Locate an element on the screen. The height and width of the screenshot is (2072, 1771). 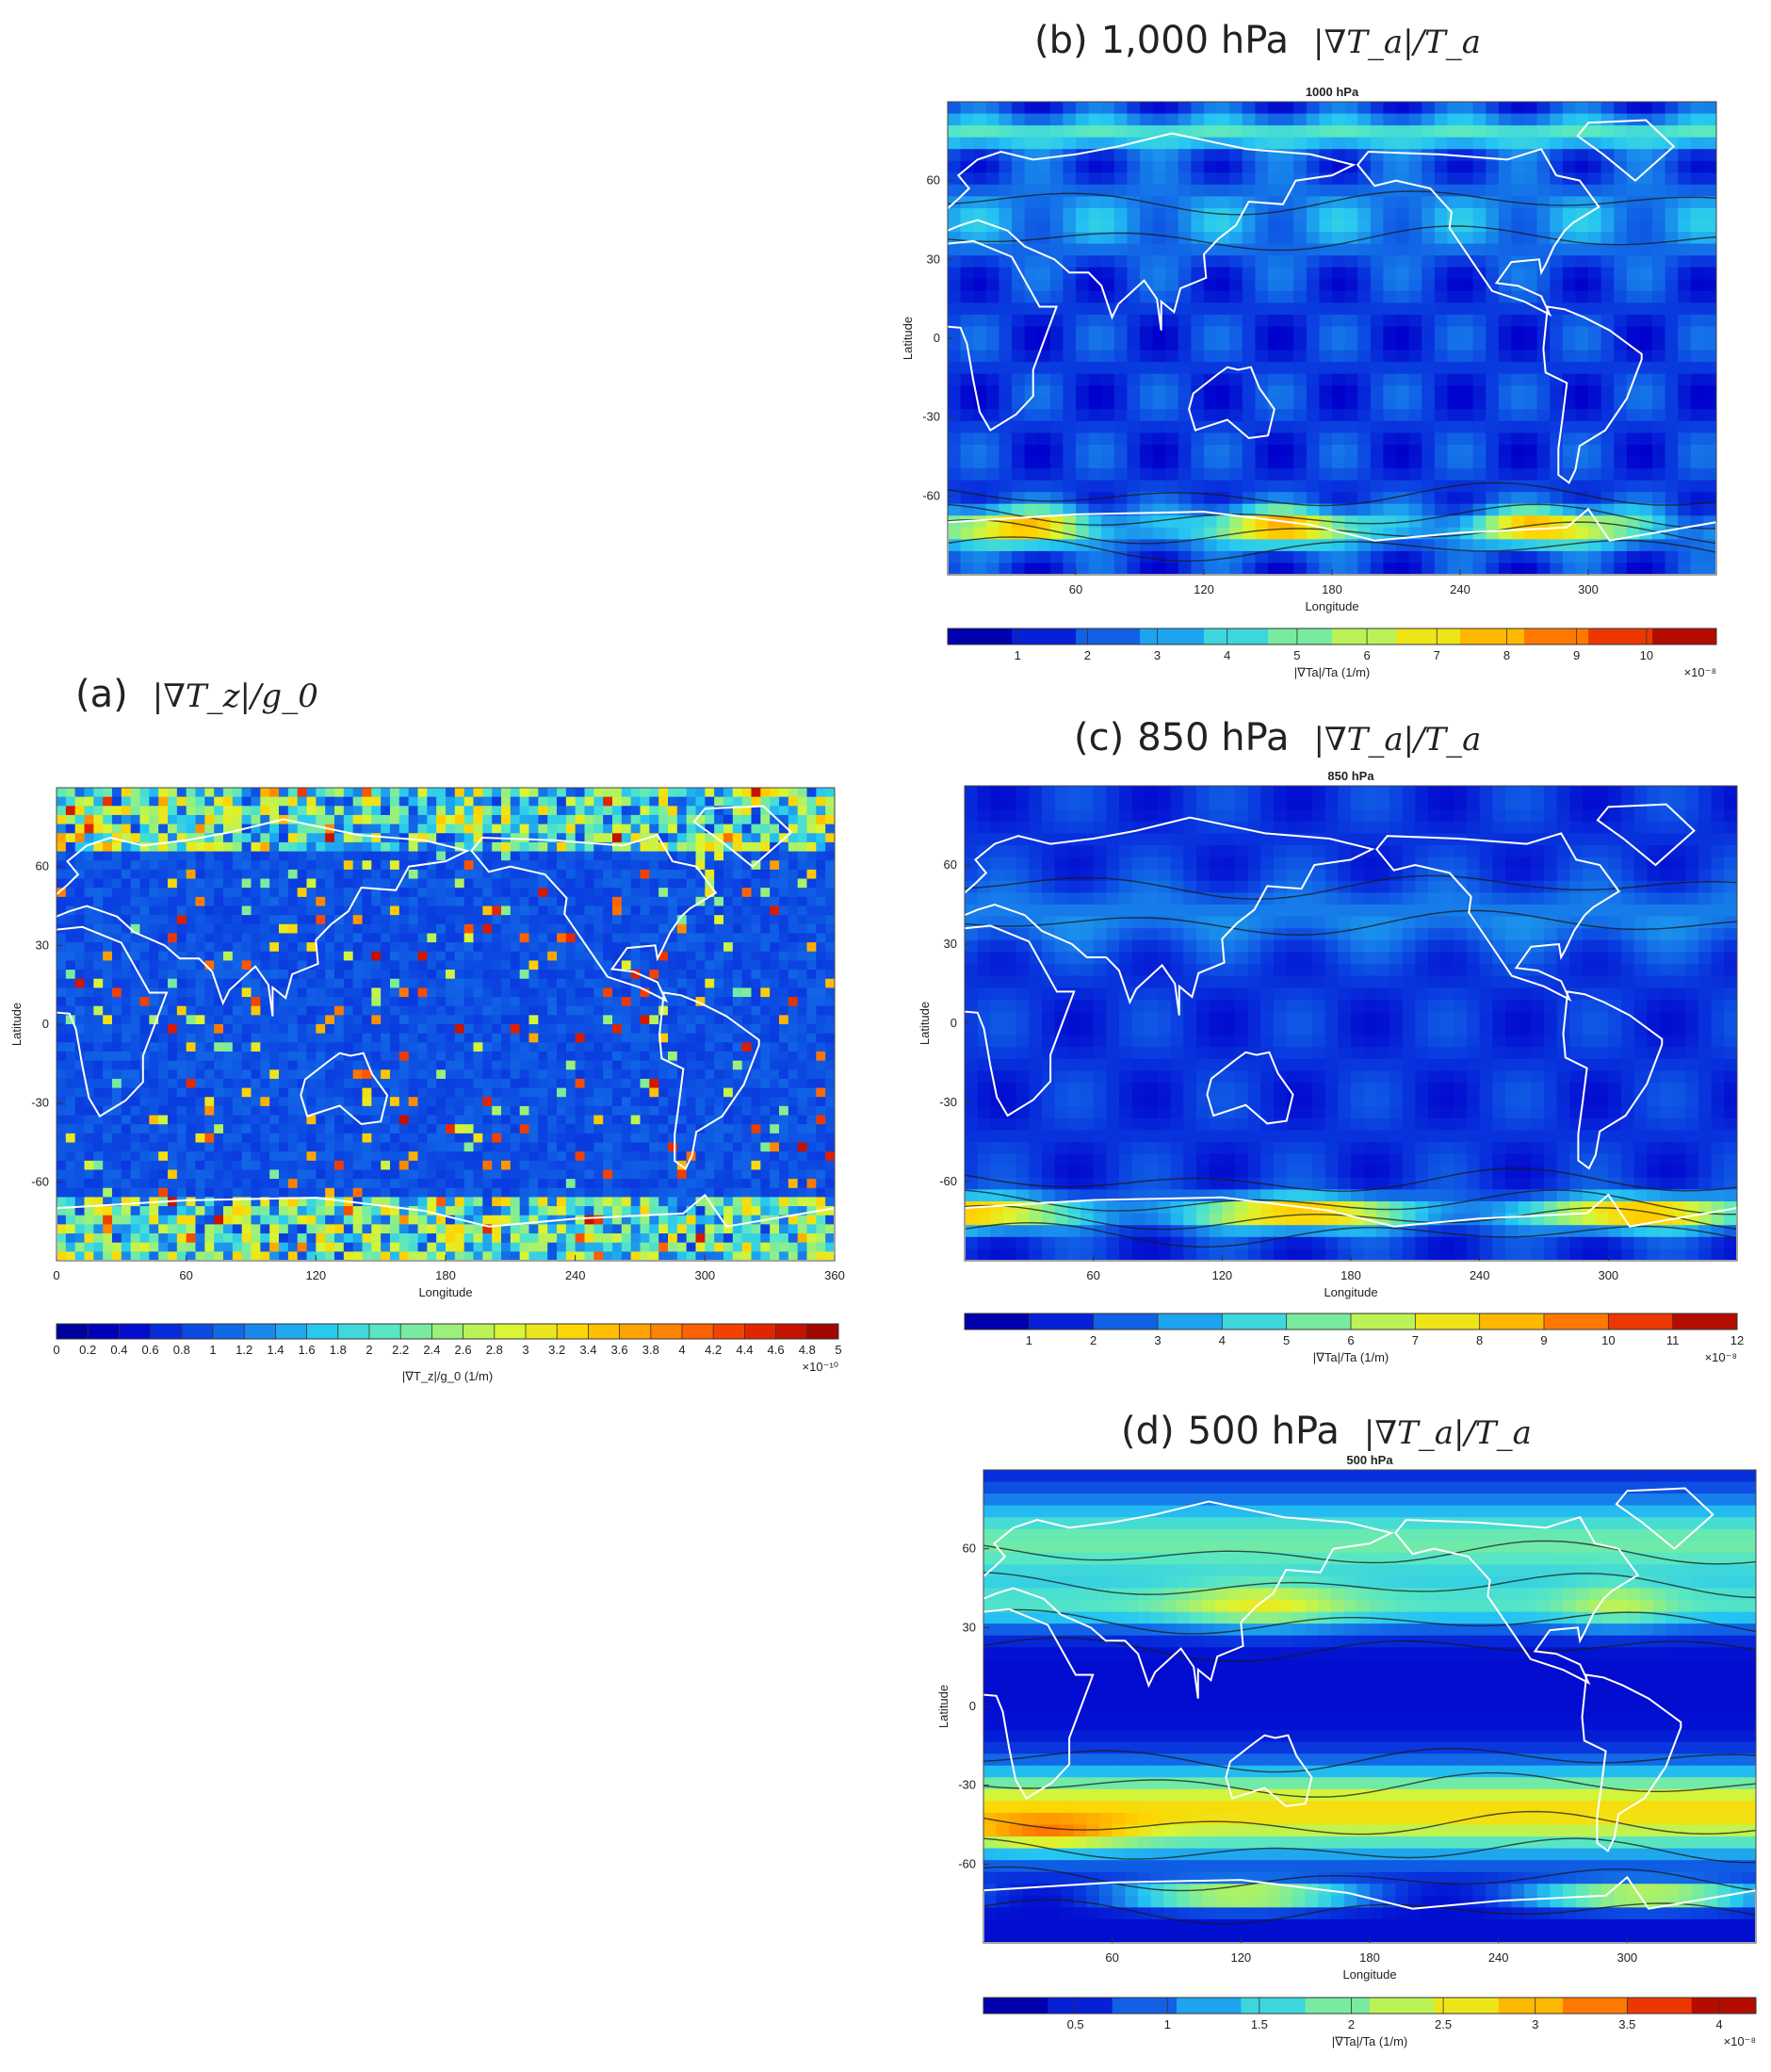
colorbar-tick-label: 3.2 is located at coordinates (556, 1350).